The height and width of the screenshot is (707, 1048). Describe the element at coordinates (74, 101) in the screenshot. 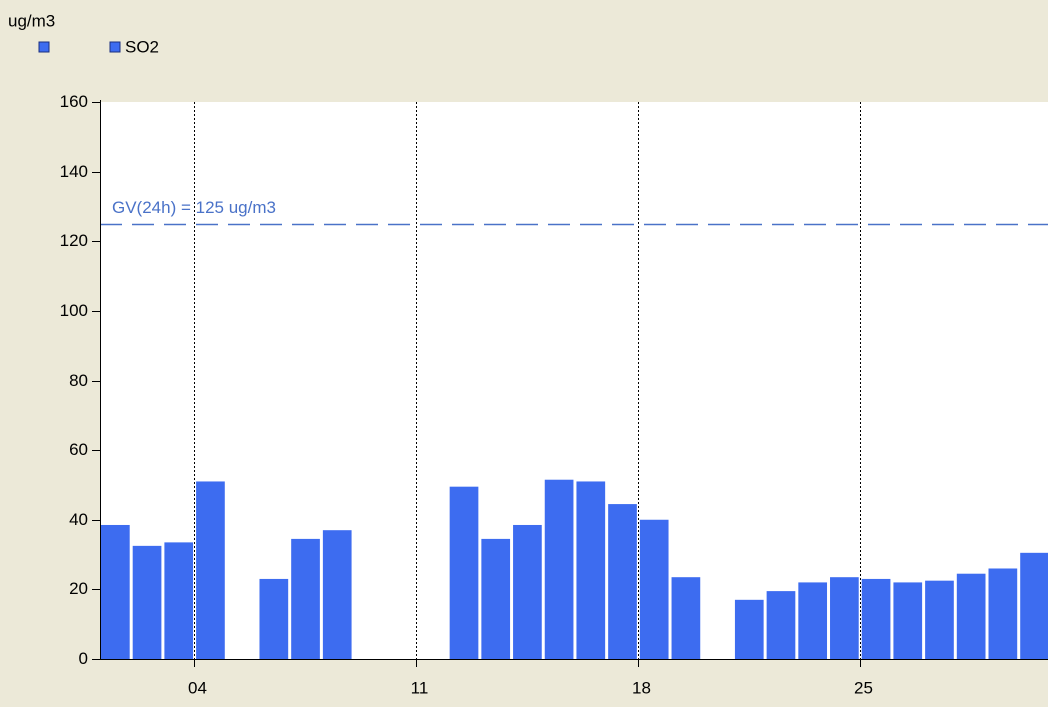

I see `y-tick-label: 160` at that location.